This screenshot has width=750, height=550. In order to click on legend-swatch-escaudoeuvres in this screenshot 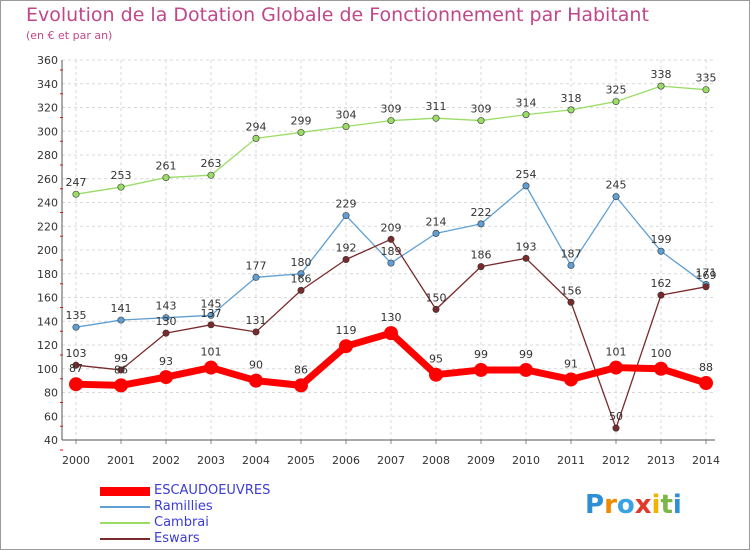, I will do `click(125, 491)`.